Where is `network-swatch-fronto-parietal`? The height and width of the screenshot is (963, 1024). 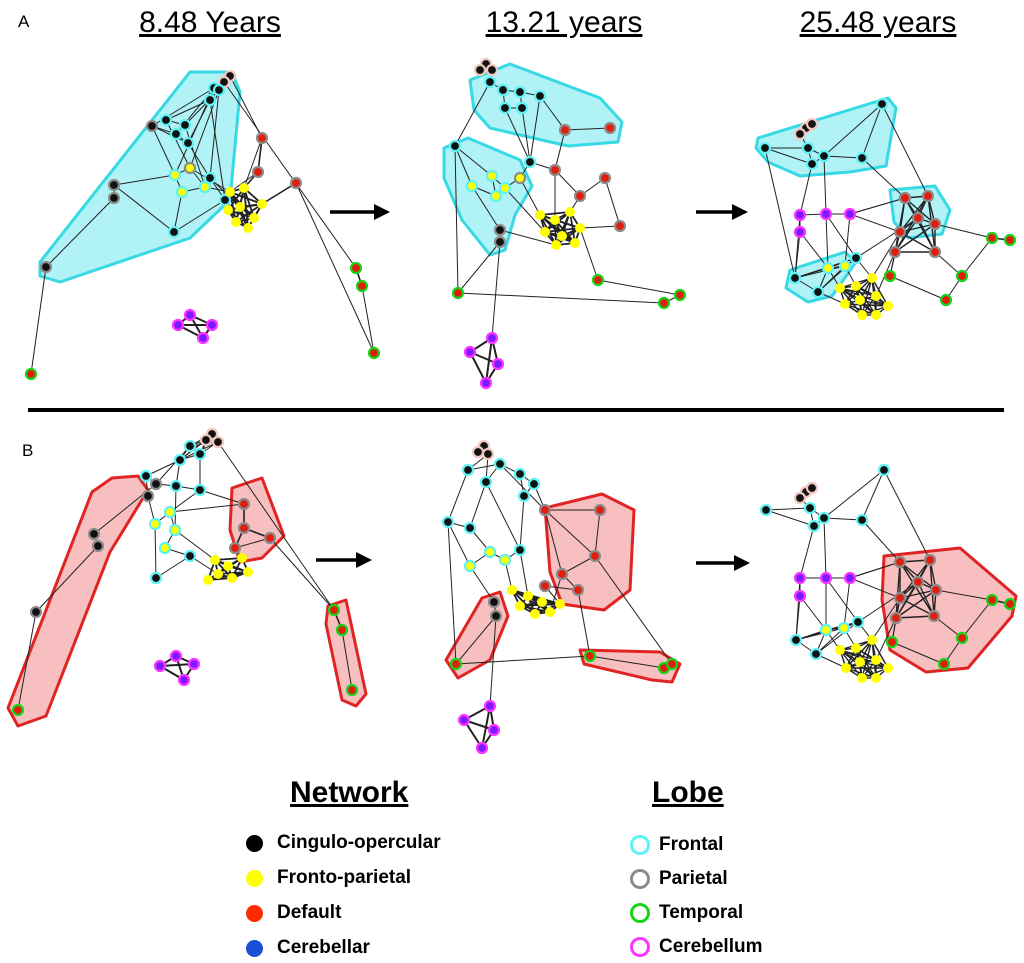 network-swatch-fronto-parietal is located at coordinates (254, 878).